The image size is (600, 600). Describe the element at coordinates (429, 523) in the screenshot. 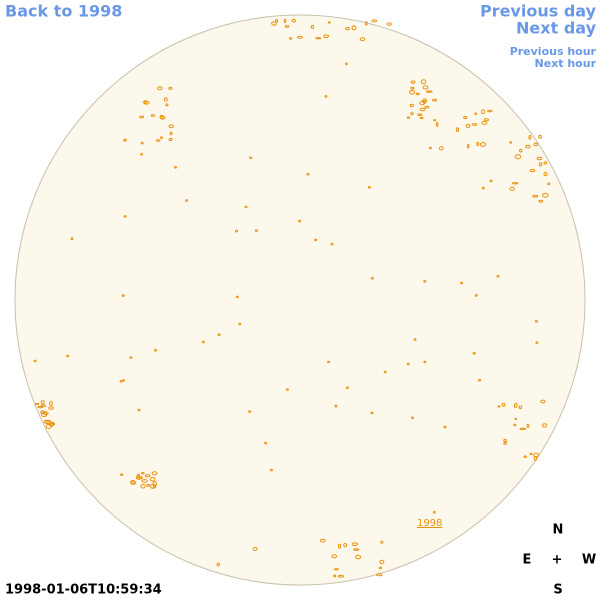

I see `region-label: 1998` at that location.